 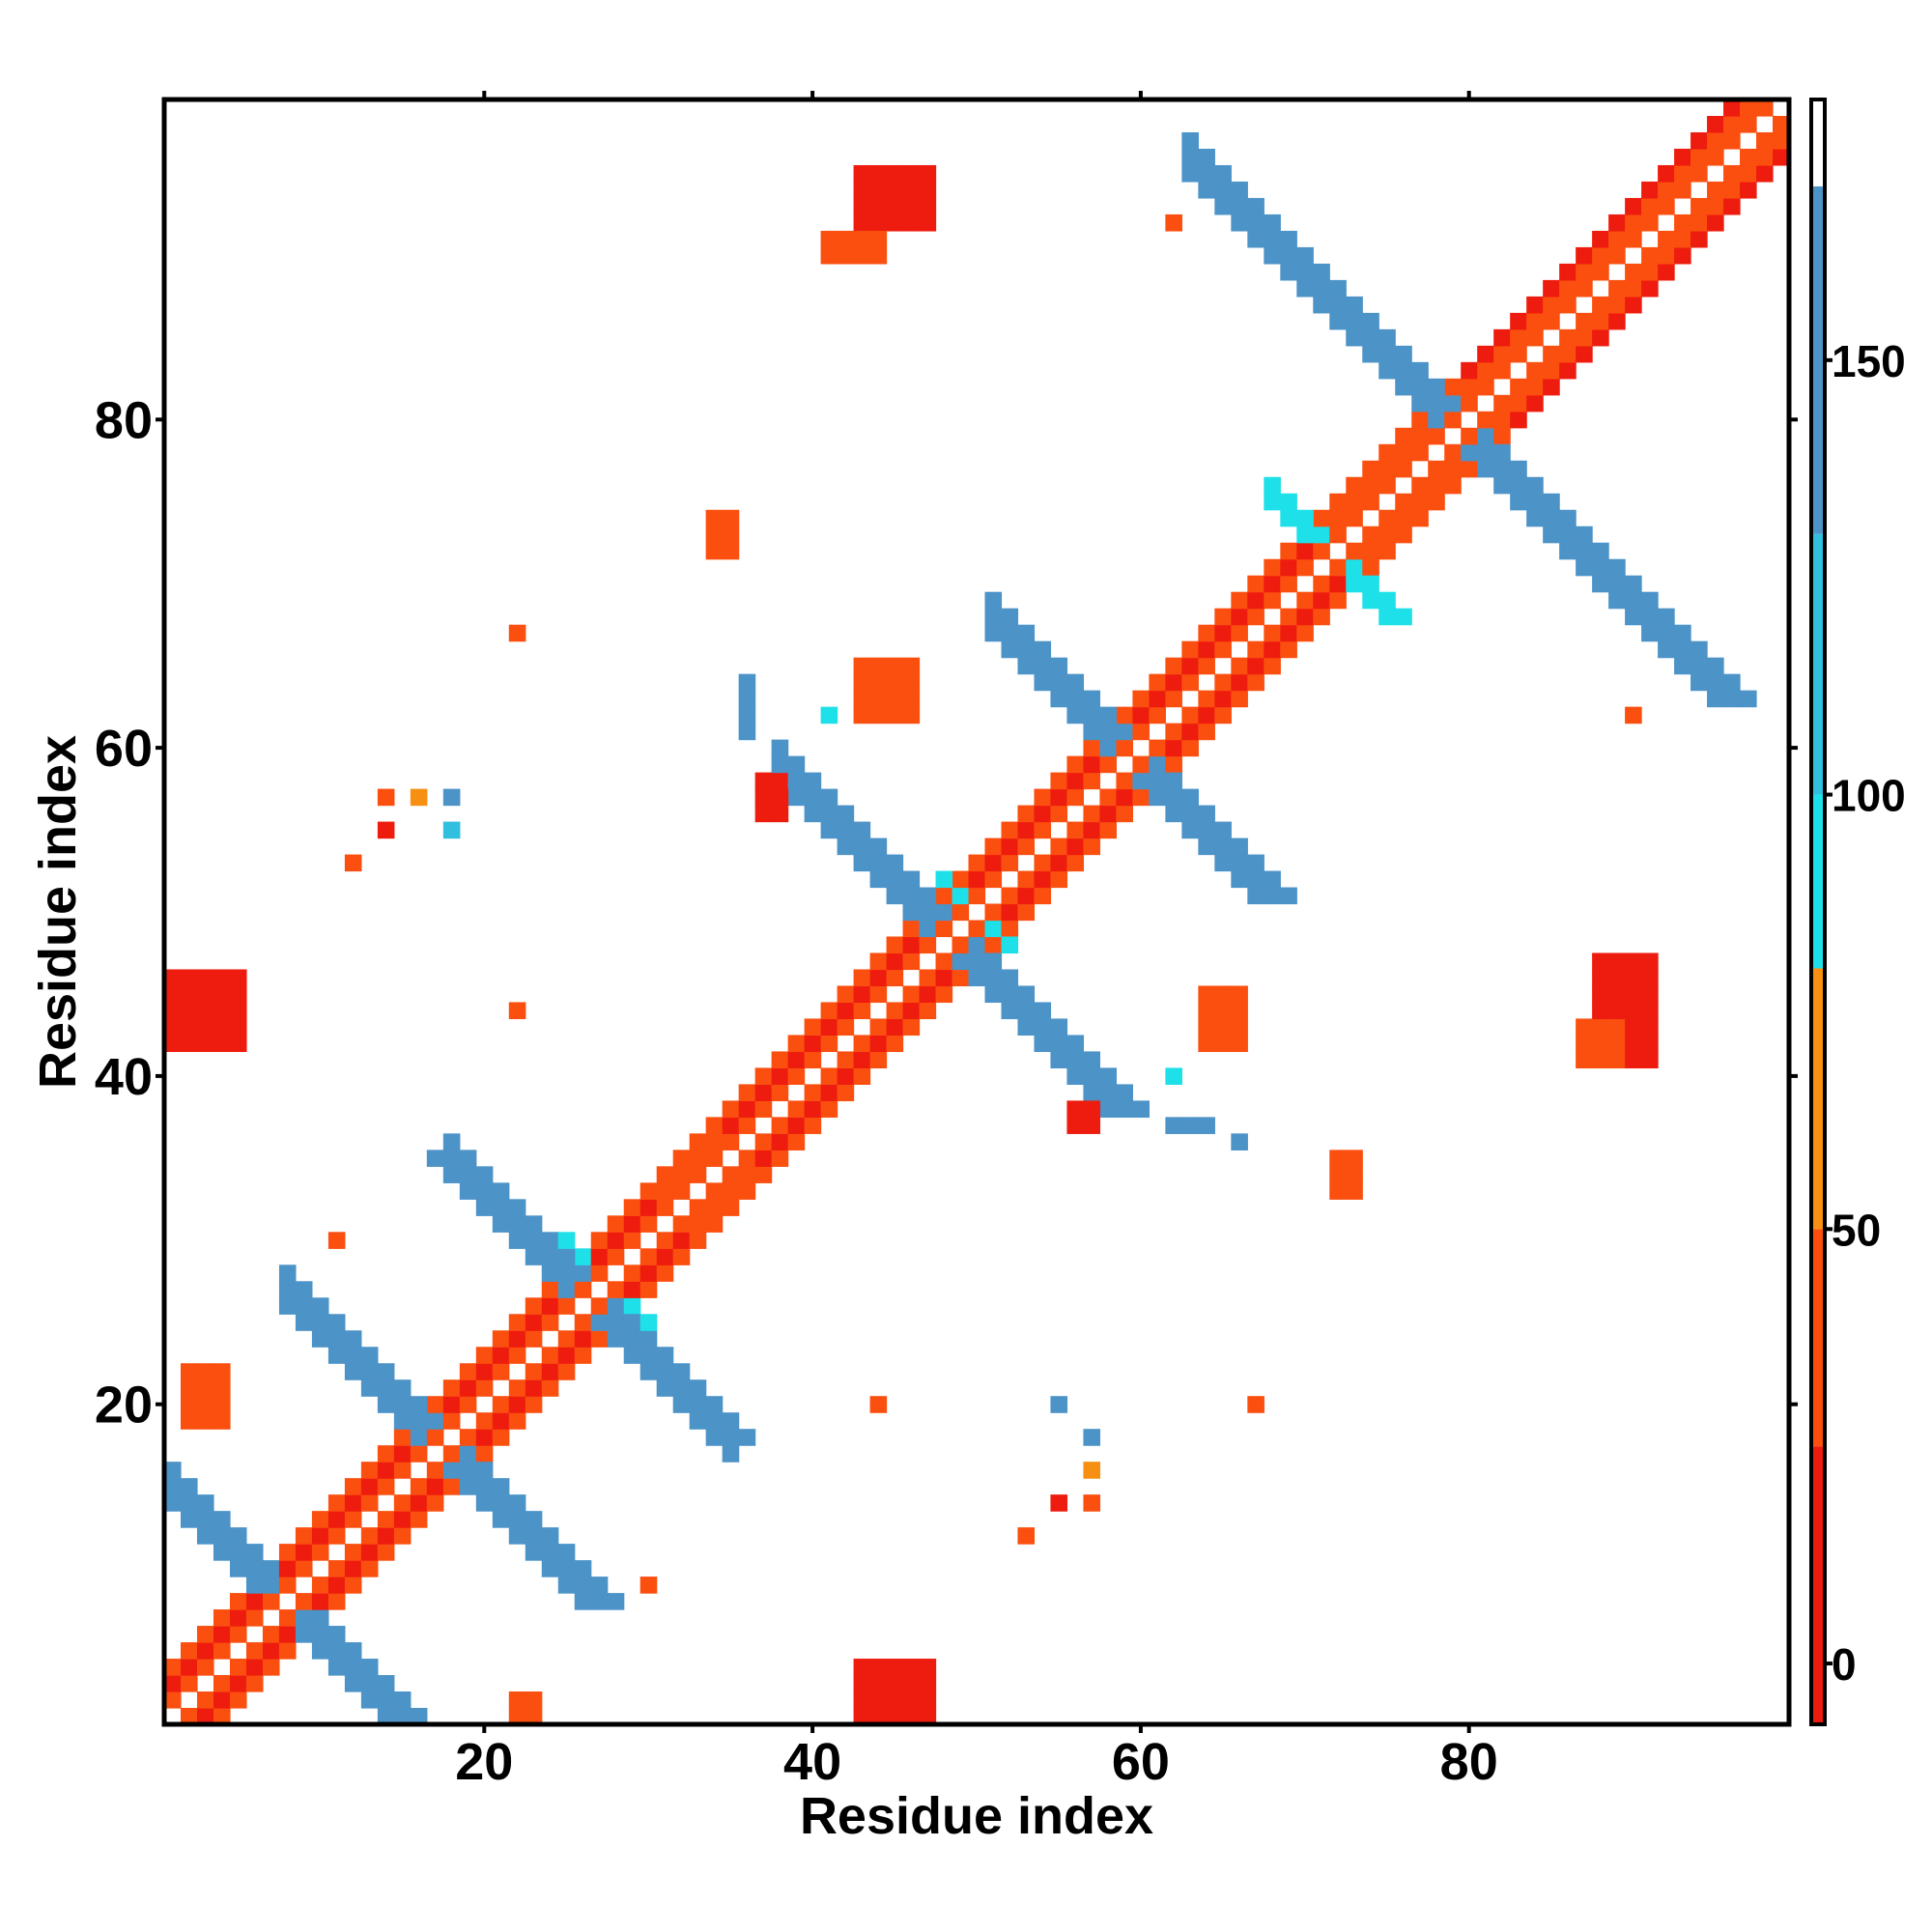 I want to click on x-tick-label: 80, so click(x=1469, y=1762).